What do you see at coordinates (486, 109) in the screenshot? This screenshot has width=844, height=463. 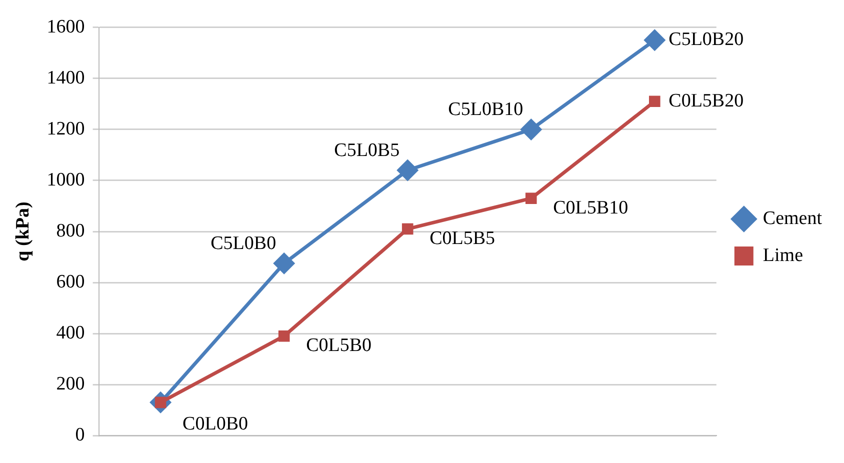 I see `data-label: C5L0B10` at bounding box center [486, 109].